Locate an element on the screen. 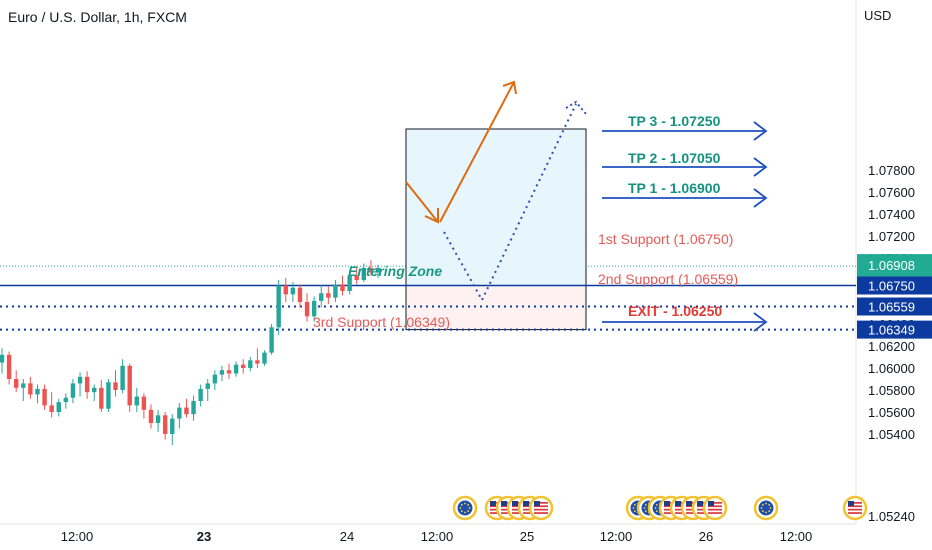 This screenshot has width=932, height=550. candles is located at coordinates (190, 352).